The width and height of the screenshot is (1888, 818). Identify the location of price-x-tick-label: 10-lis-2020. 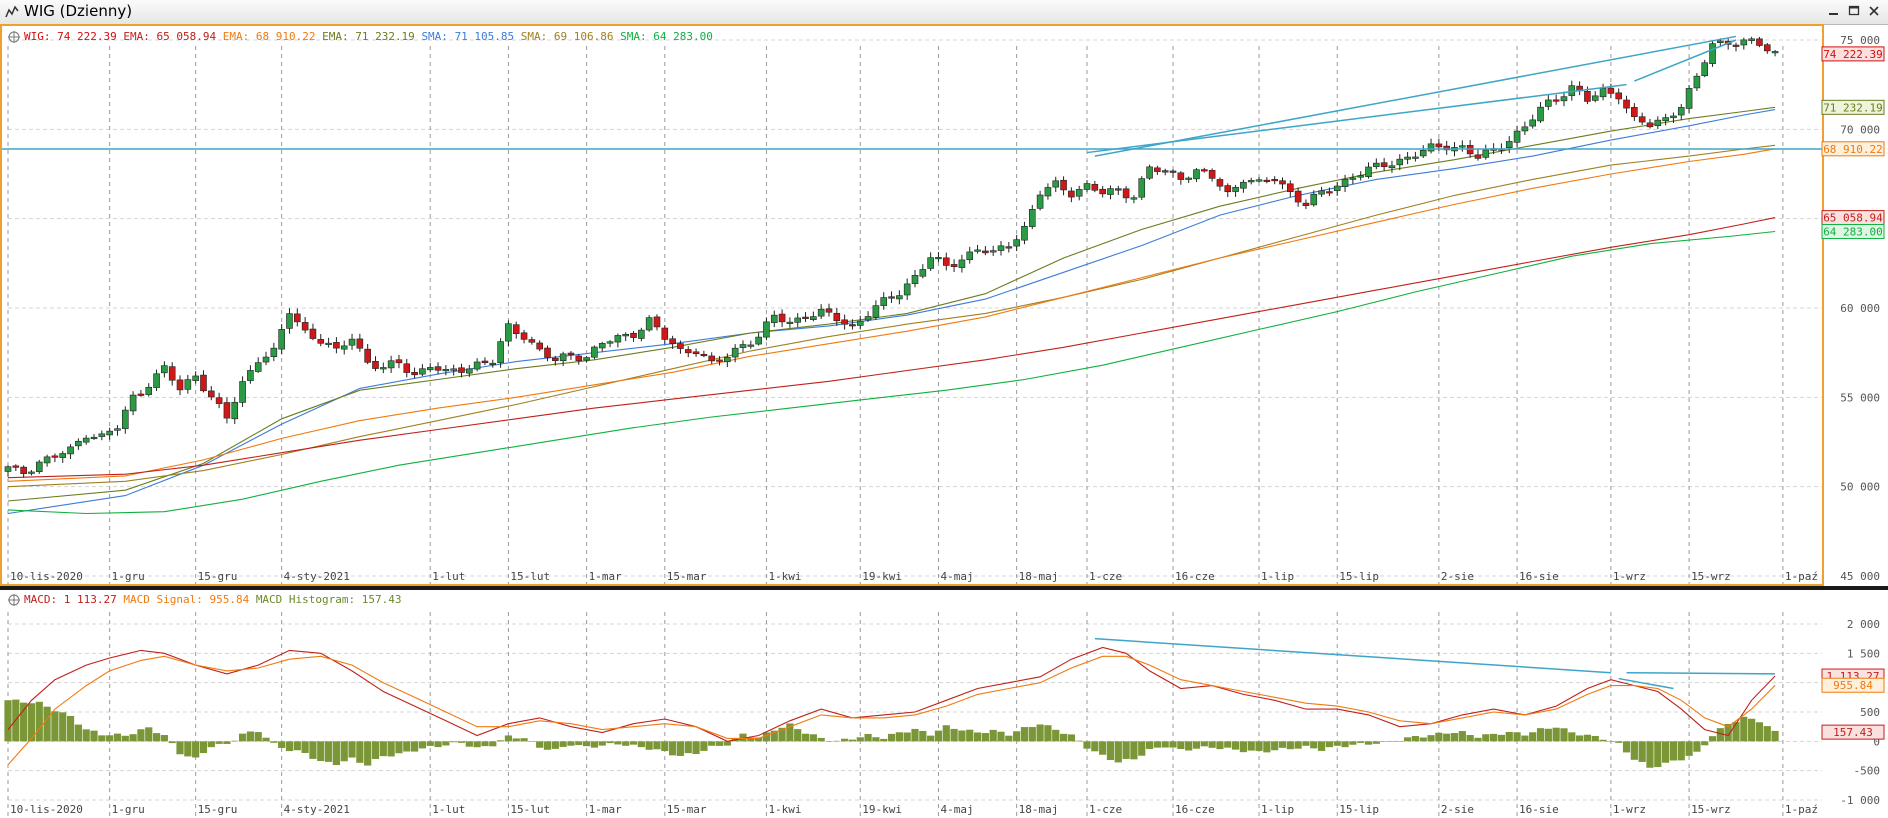
(46, 576).